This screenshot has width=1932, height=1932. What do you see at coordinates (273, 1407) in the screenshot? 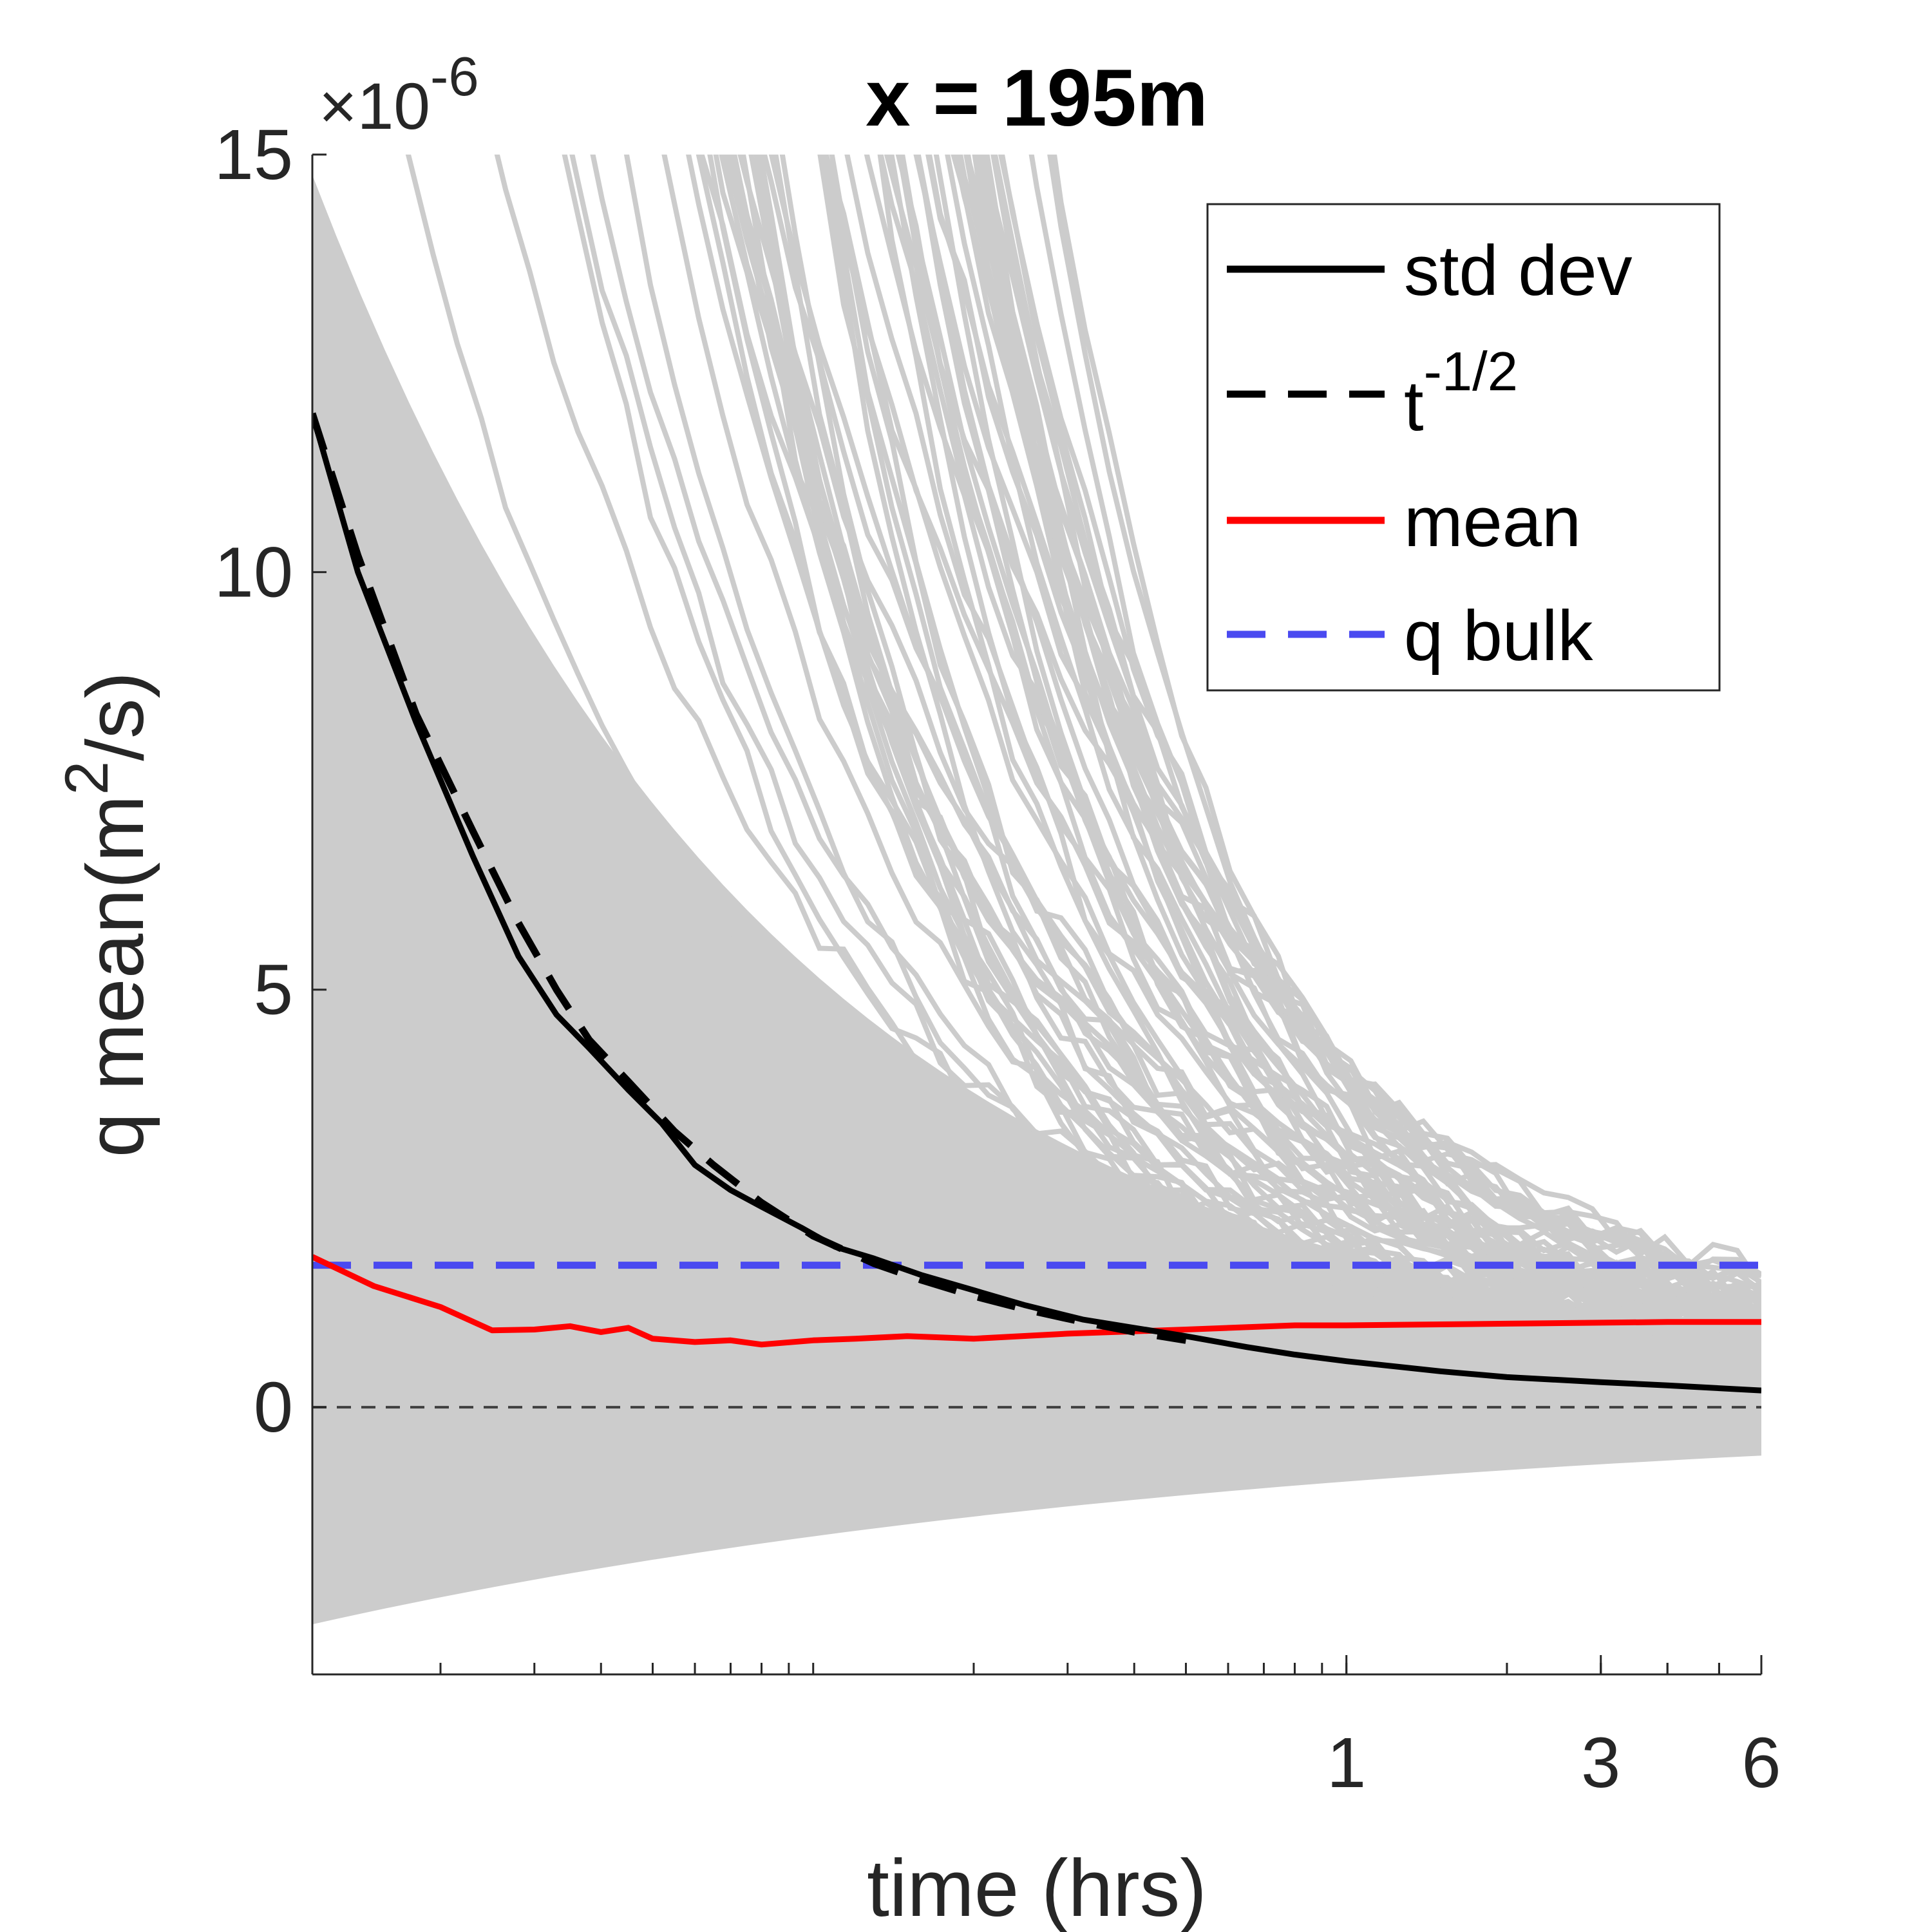
I see `y-tick-label: 0` at bounding box center [273, 1407].